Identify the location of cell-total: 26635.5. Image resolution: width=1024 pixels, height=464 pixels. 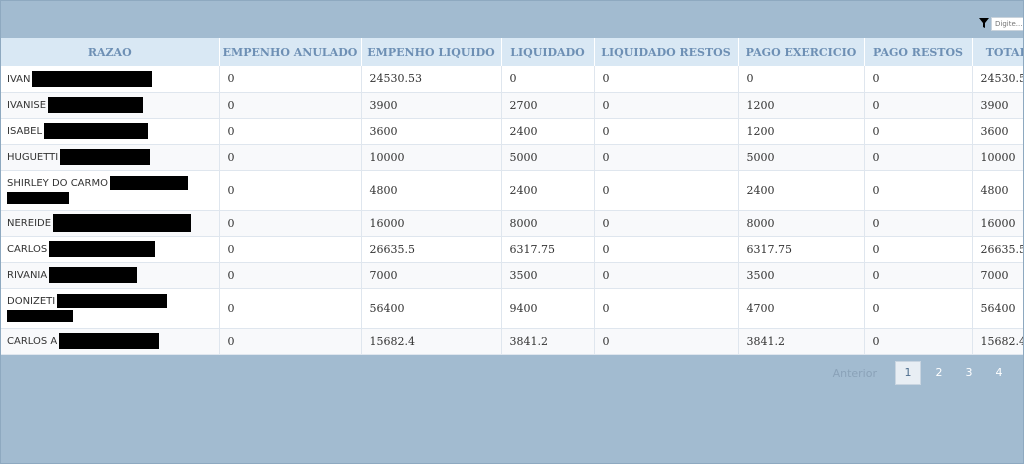
(997, 249).